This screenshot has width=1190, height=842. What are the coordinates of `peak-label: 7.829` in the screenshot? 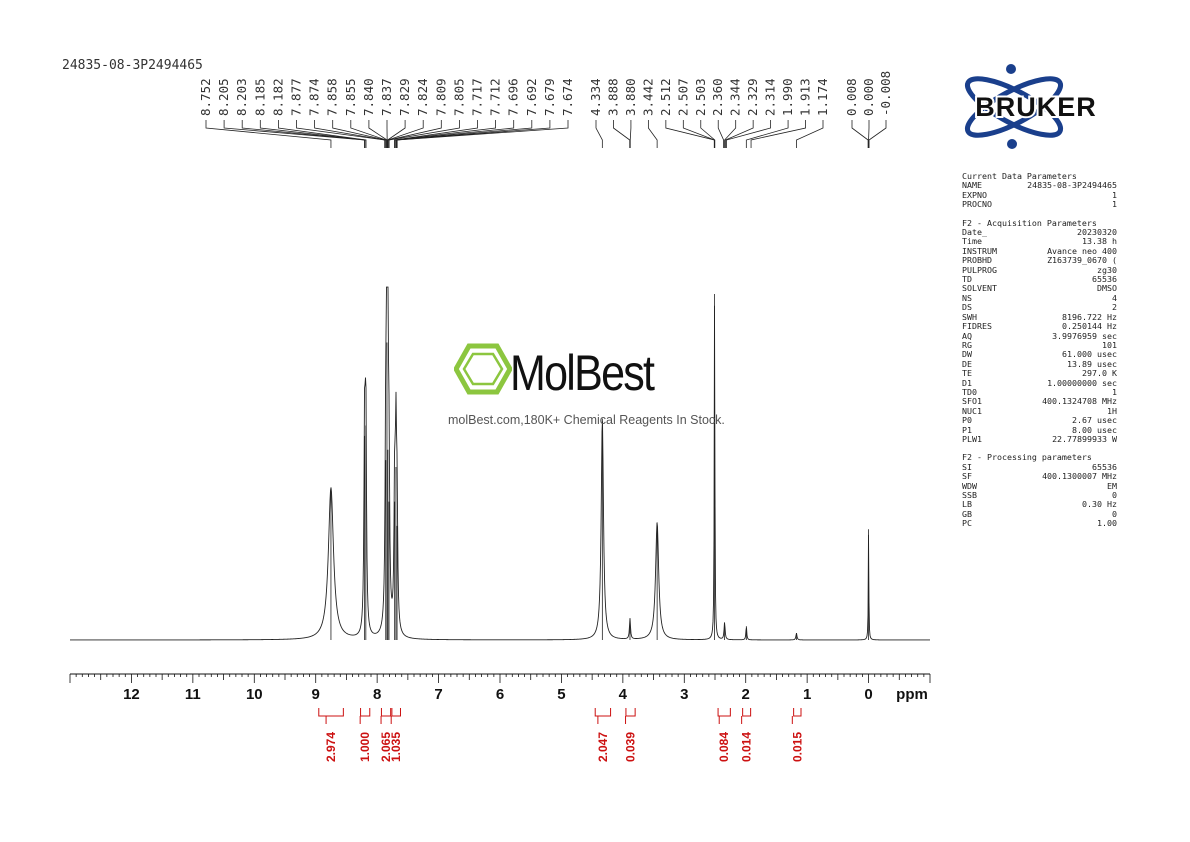 It's located at (404, 97).